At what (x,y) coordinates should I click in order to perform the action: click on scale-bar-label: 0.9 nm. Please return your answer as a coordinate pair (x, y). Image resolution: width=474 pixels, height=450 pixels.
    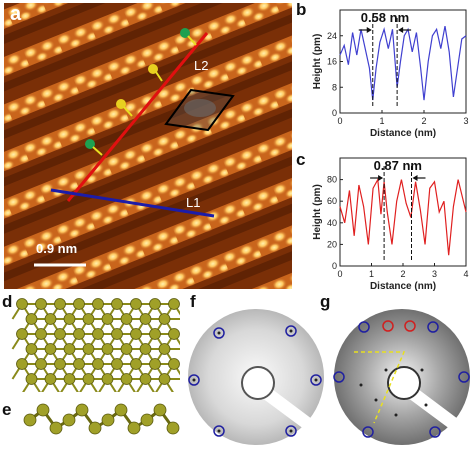
    Looking at the image, I should click on (57, 248).